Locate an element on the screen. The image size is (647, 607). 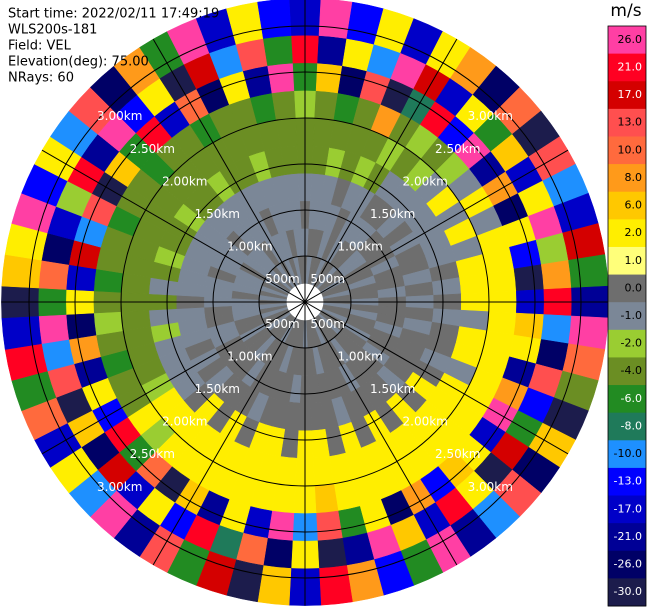
colorbar-label: -26.0 is located at coordinates (628, 564).